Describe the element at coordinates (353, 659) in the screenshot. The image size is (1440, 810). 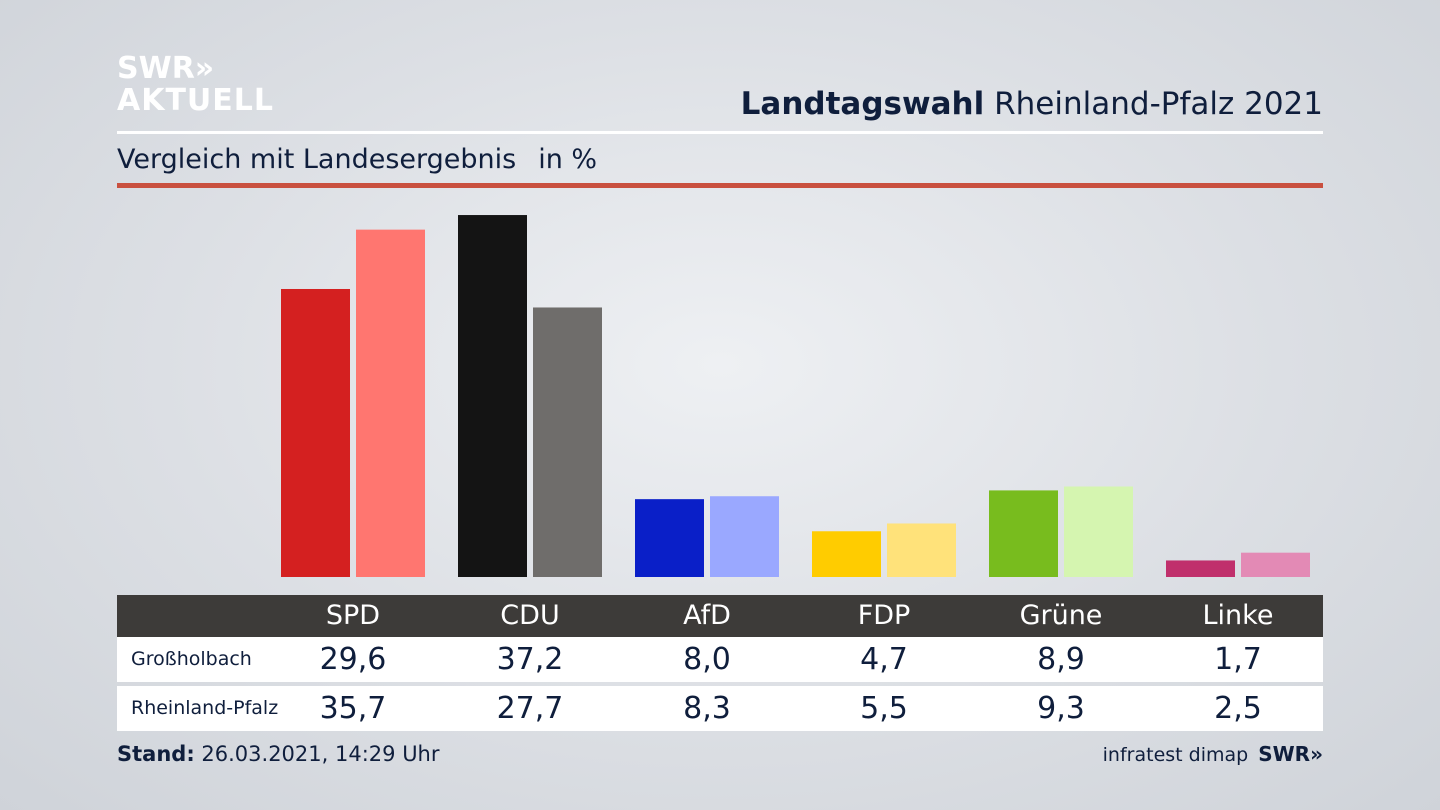
I see `value-spd-grossholbach: 29,6` at that location.